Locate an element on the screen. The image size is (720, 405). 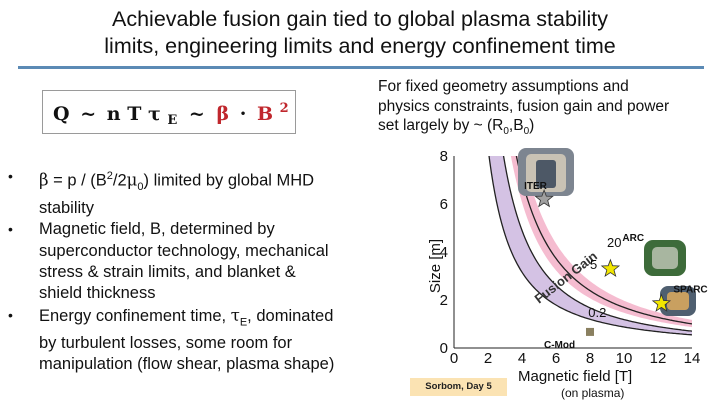
point-label: ITER is located at coordinates (536, 186).